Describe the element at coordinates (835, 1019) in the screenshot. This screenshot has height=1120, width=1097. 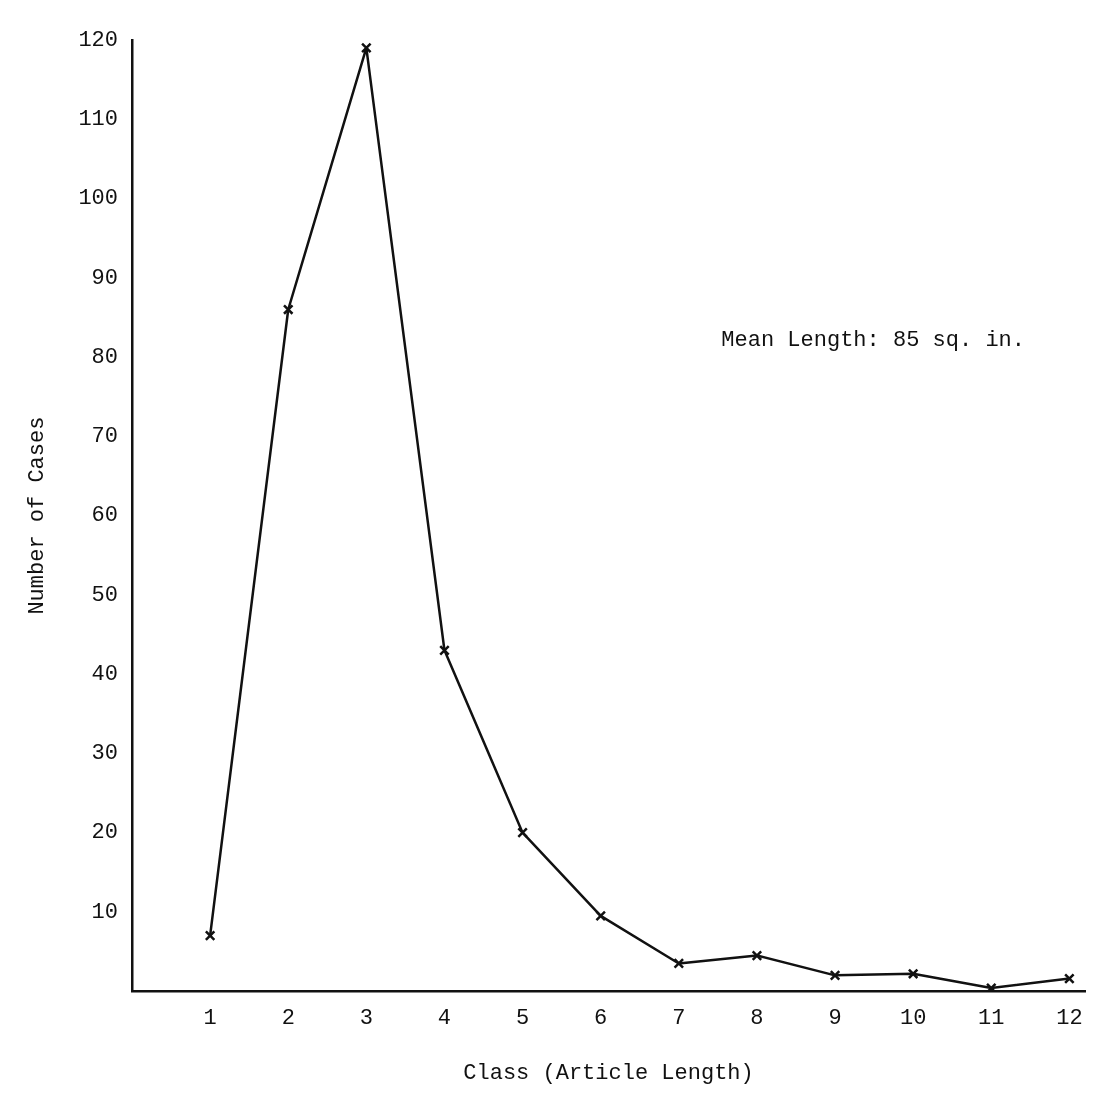
I see `x-tick-label: 9` at that location.